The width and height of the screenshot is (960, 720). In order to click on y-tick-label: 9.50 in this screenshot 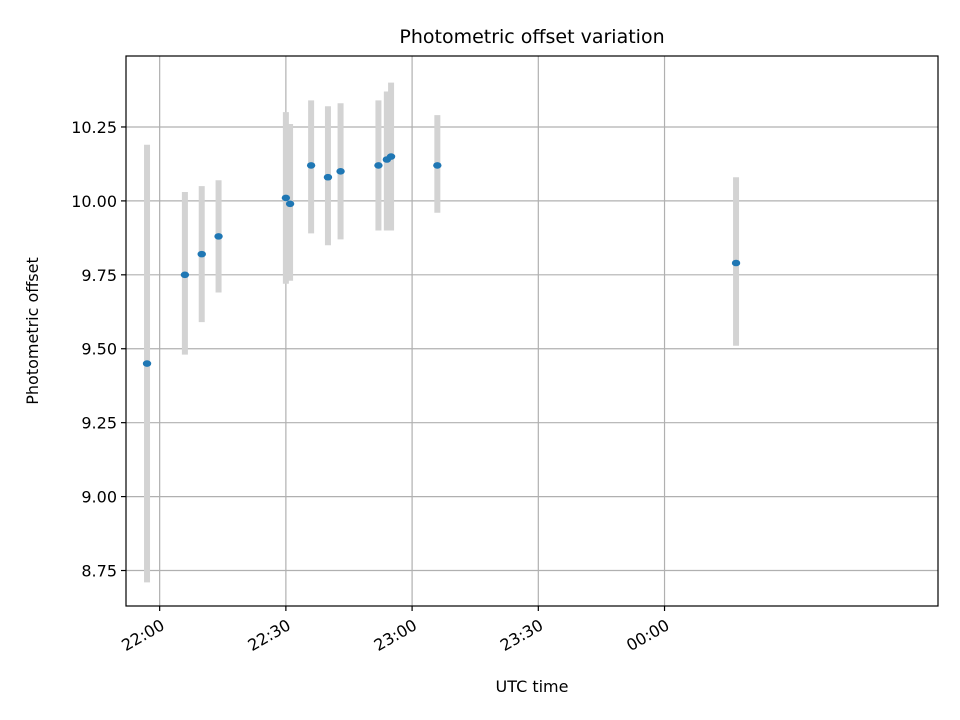, I will do `click(99, 349)`.